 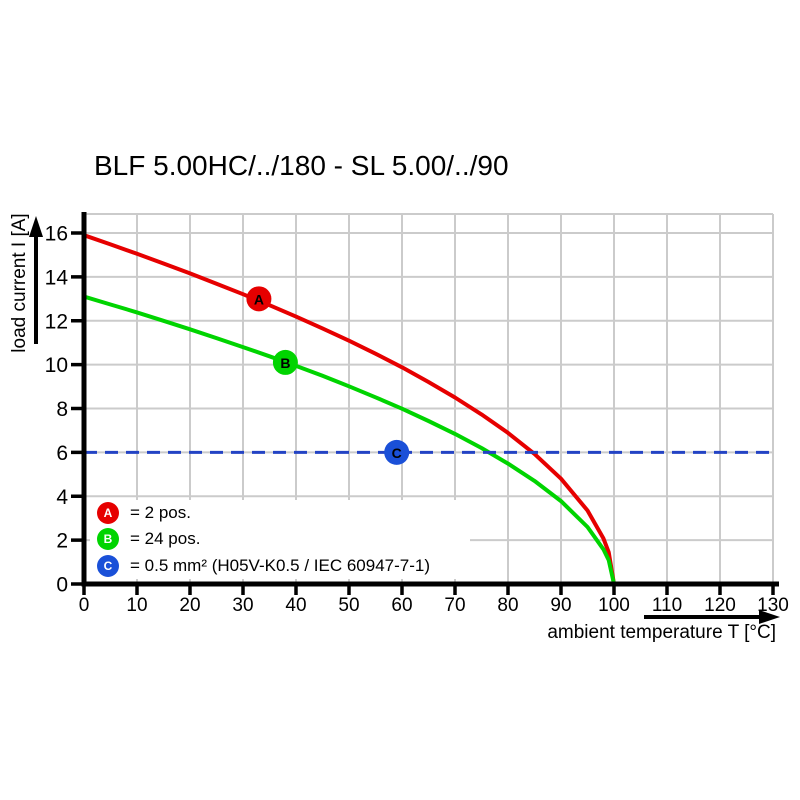 What do you see at coordinates (560, 605) in the screenshot?
I see `x-tick-label: 90` at bounding box center [560, 605].